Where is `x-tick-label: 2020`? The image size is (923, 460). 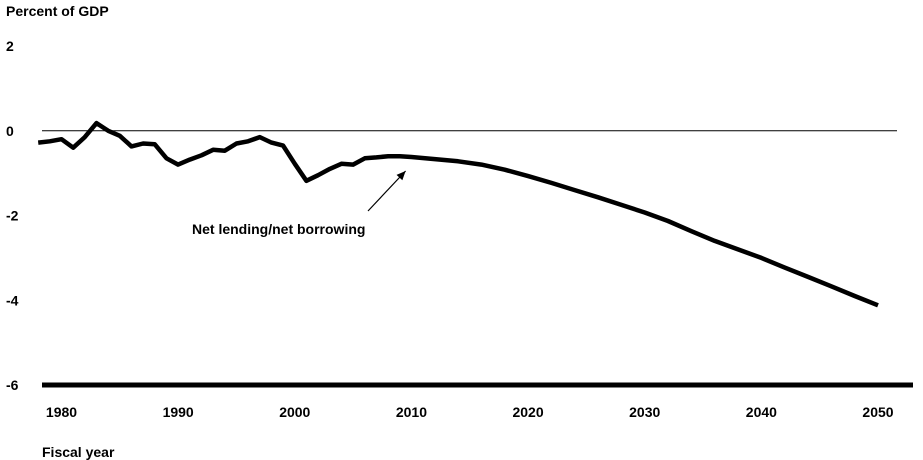
x-tick-label: 2020 is located at coordinates (527, 412).